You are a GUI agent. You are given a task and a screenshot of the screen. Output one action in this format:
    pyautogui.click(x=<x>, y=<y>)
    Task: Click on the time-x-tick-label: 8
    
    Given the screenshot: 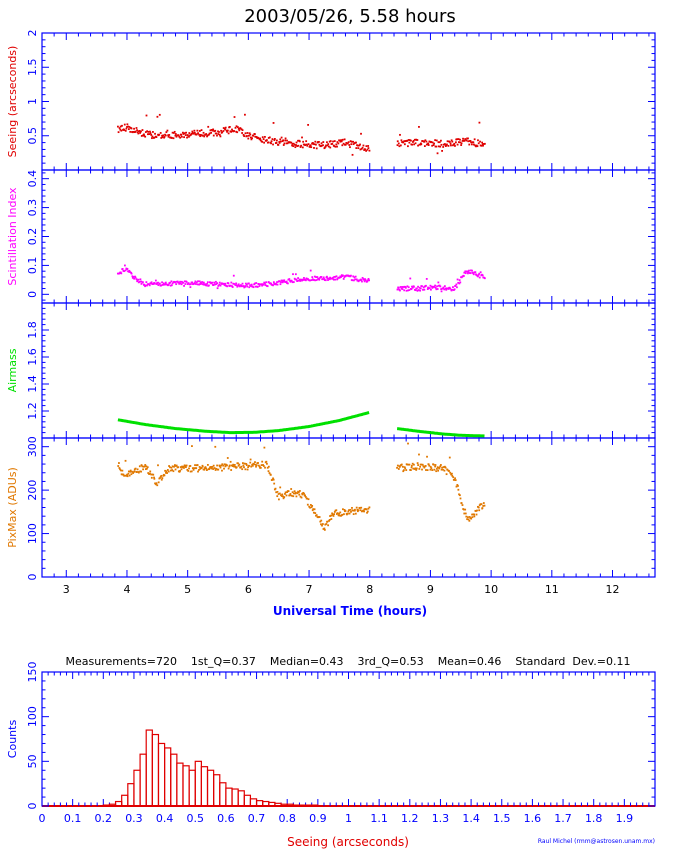 What is the action you would take?
    pyautogui.click(x=369, y=589)
    